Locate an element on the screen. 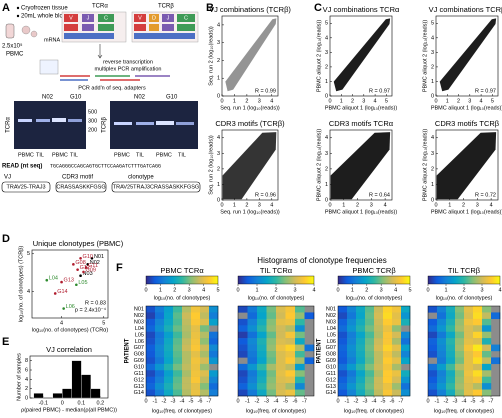 This screenshot has height=418, width=502. x-tick-label: 5 is located at coordinates (103, 323).